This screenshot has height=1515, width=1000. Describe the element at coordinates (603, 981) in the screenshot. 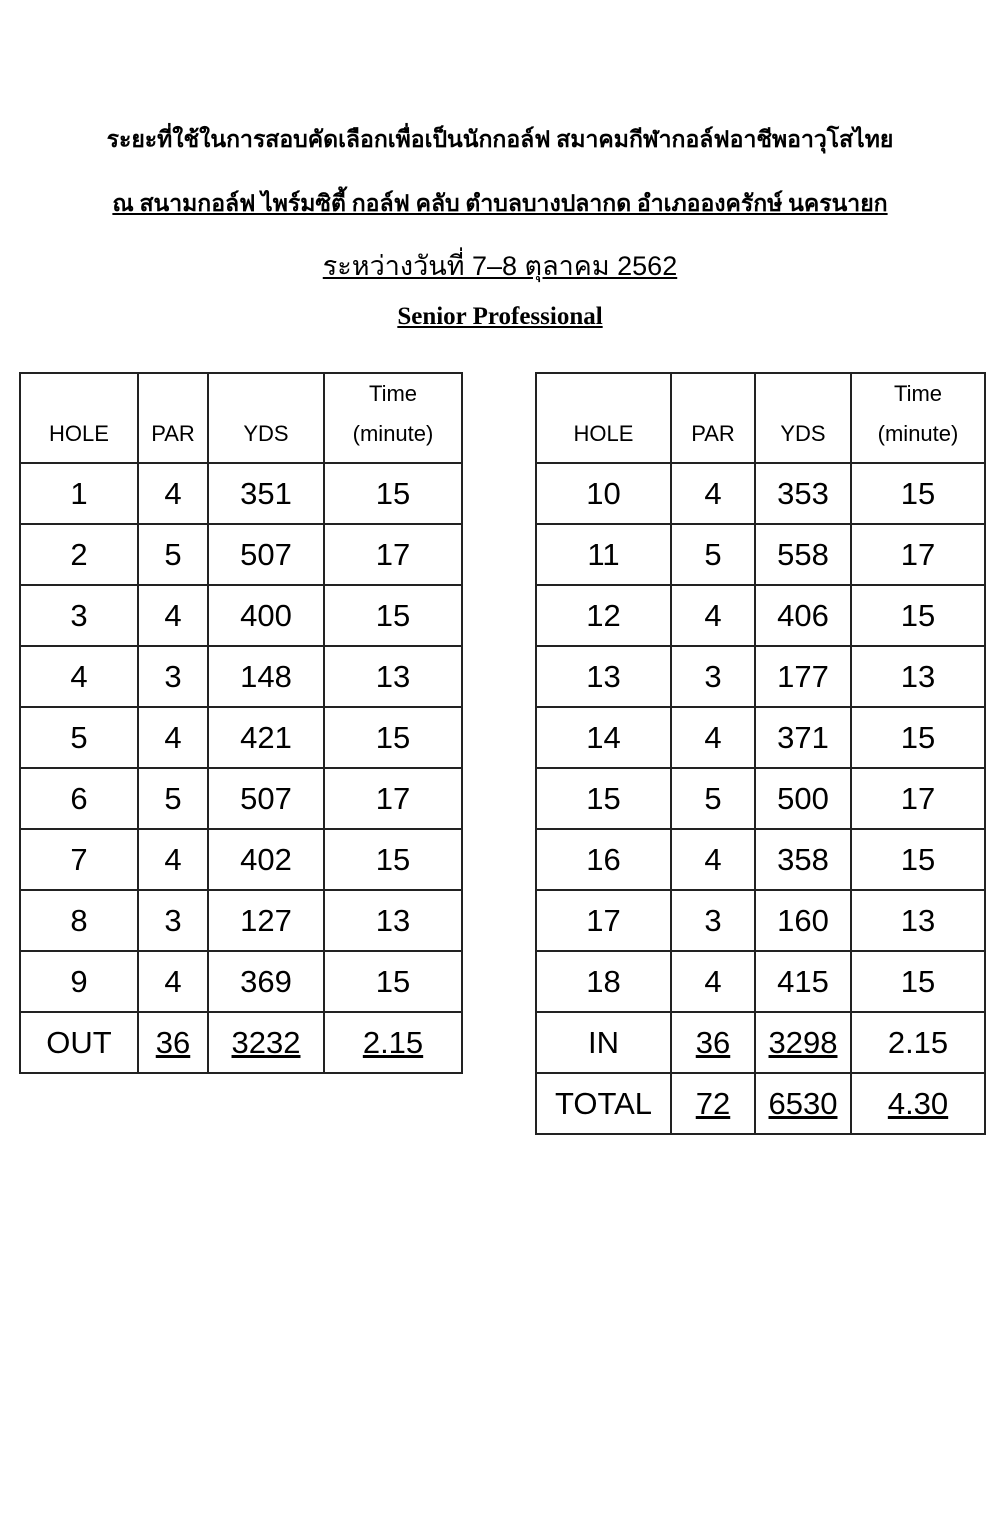

I see `cell: 18` at that location.